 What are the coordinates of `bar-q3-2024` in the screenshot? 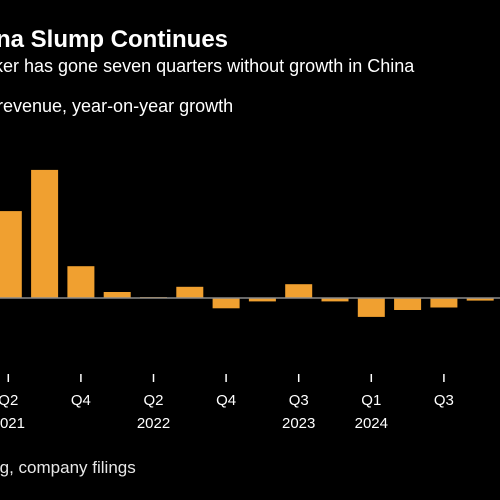 It's located at (480, 299).